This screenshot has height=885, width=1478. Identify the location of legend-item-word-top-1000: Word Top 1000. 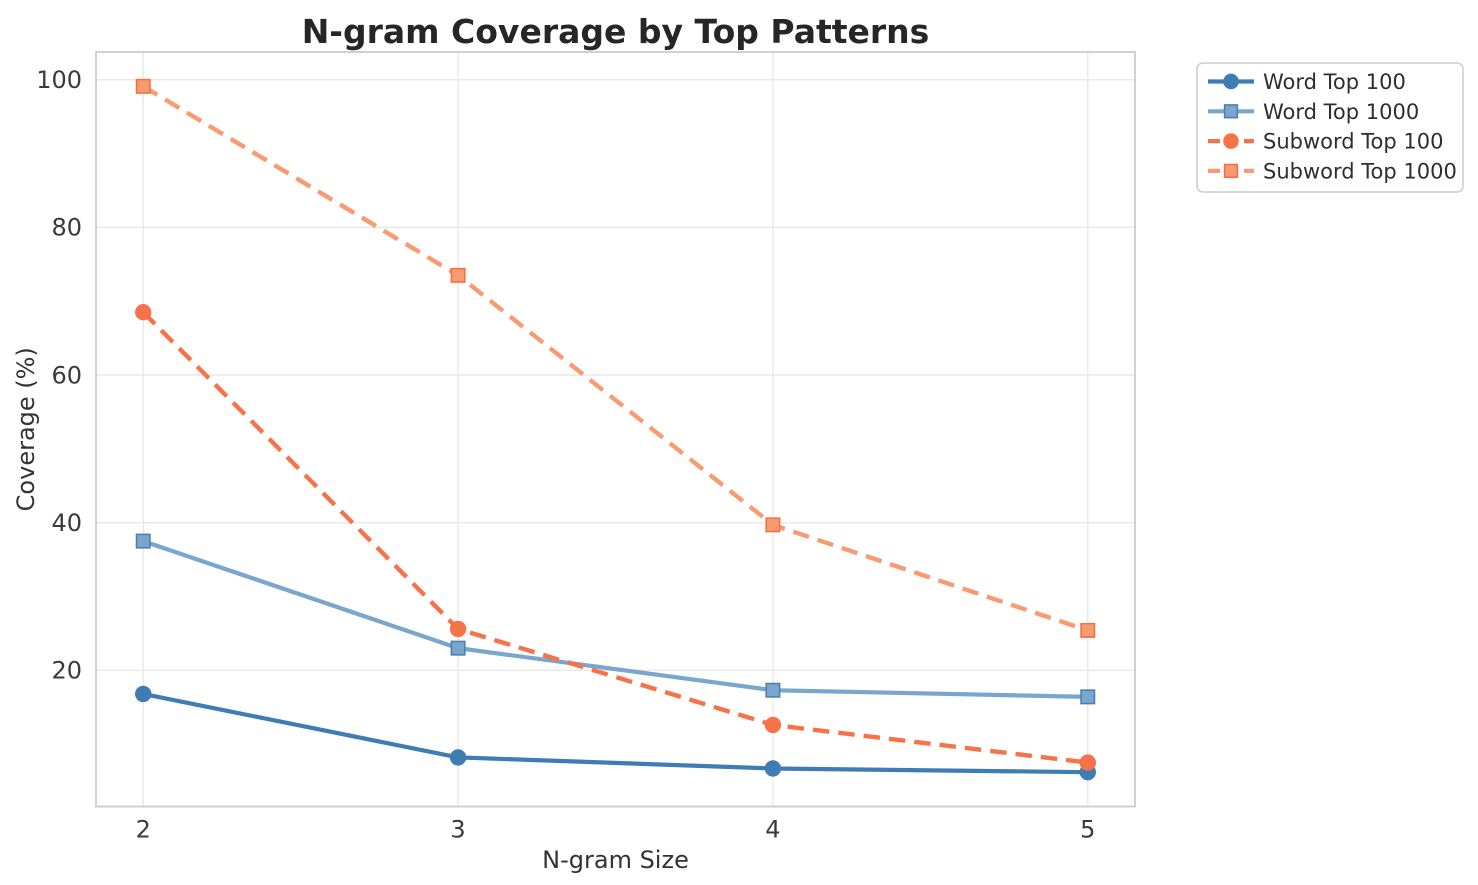
(1313, 112).